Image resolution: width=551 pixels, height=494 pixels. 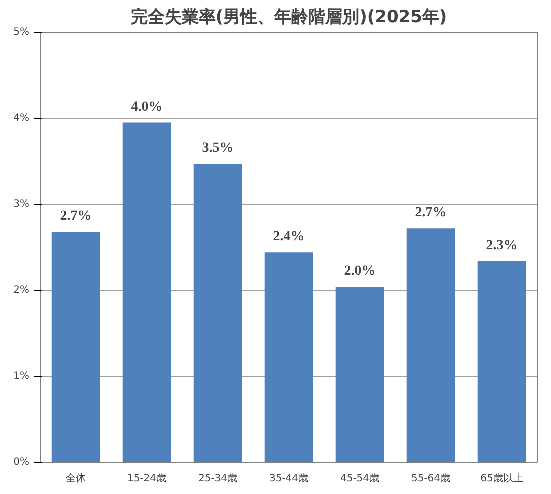 I want to click on data-label: 2.4%, so click(x=289, y=237).